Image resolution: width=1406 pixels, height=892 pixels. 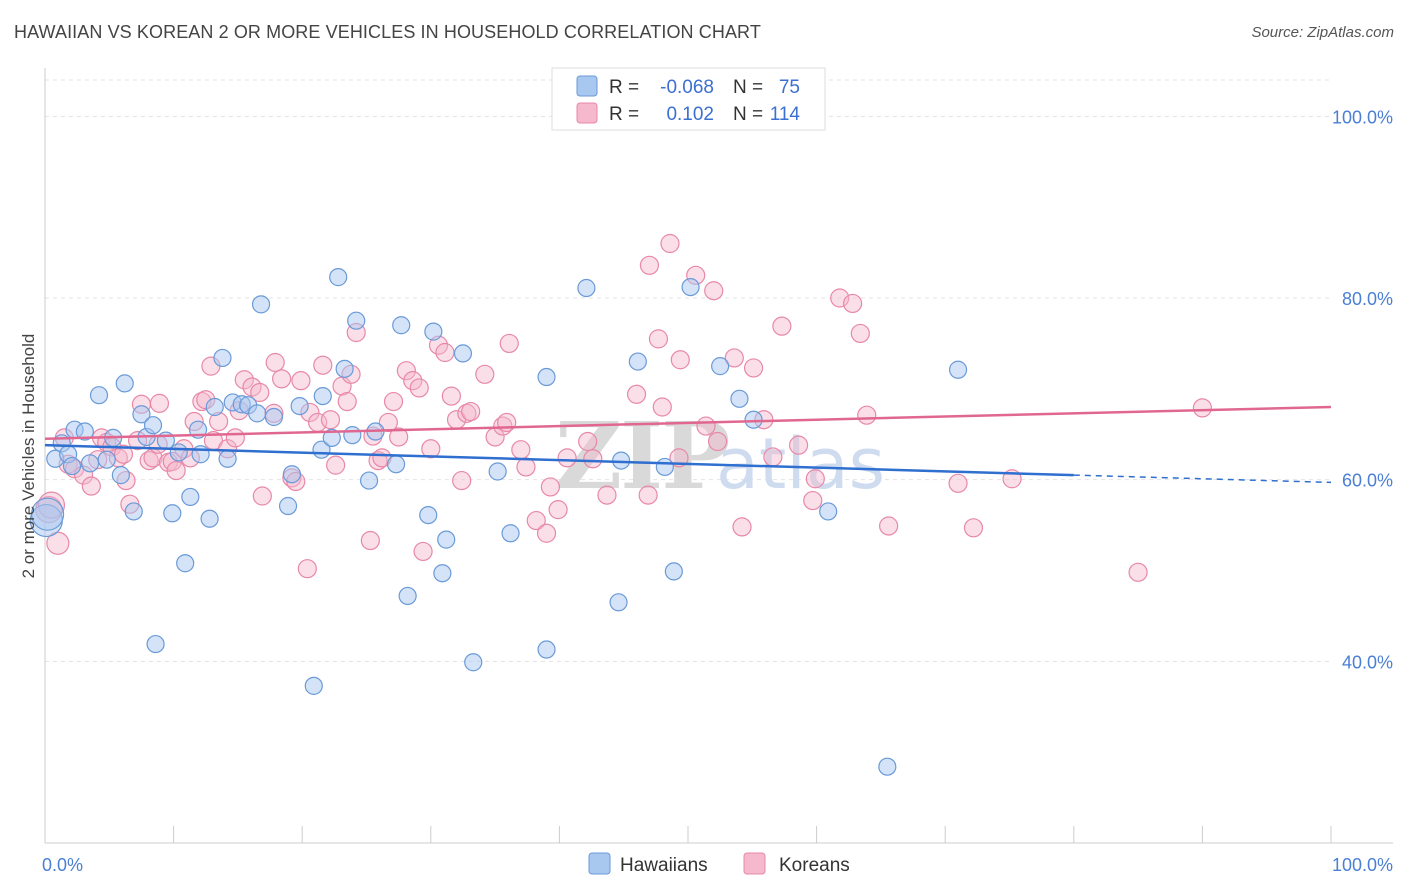 I want to click on y-tick-label-1: 60.0%, so click(x=1367, y=481).